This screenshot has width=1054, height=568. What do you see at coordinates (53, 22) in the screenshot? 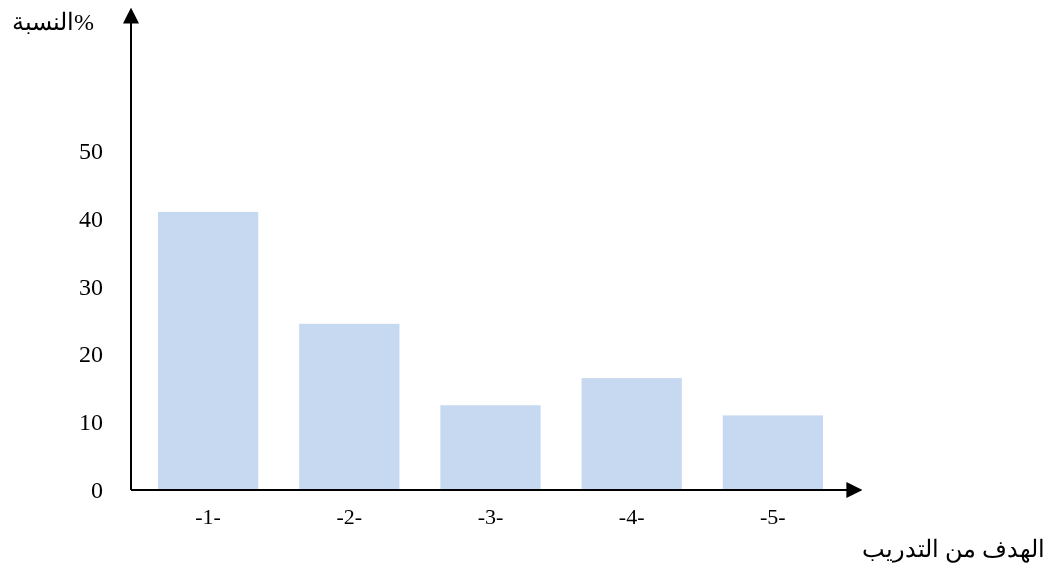
I see `y-axis-title: النسبة%` at bounding box center [53, 22].